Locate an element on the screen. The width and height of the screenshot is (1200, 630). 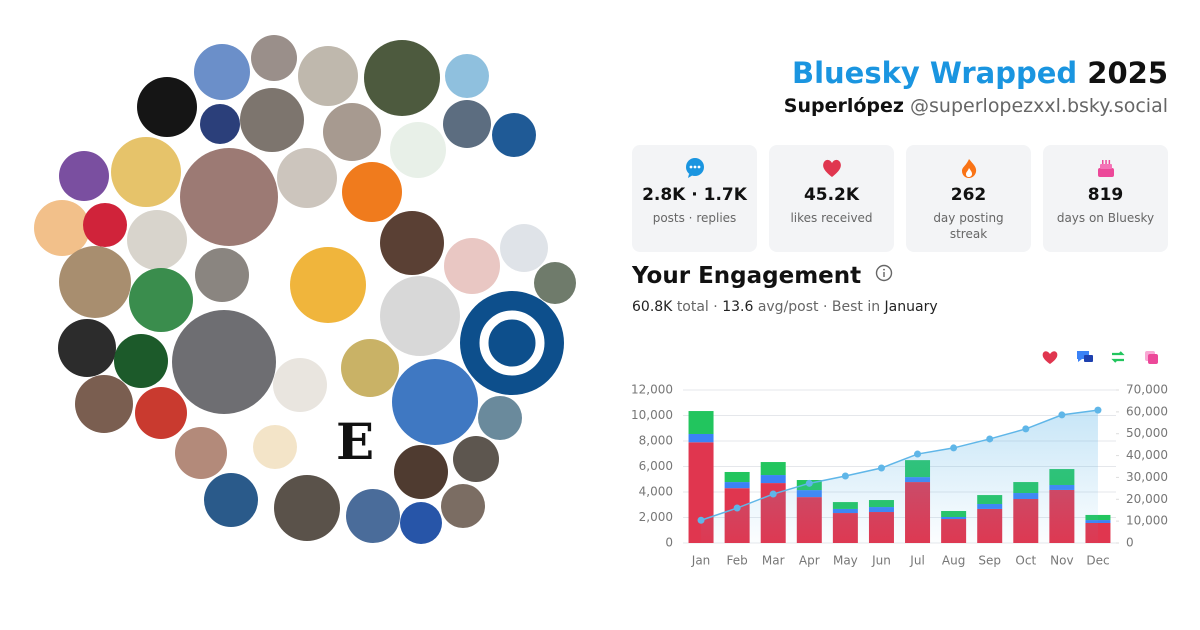
avatar-letter: E is located at coordinates (355, 441).